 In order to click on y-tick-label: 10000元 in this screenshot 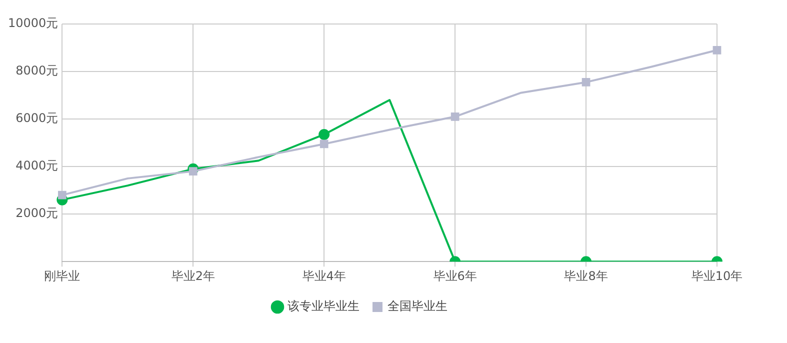, I will do `click(33, 23)`.